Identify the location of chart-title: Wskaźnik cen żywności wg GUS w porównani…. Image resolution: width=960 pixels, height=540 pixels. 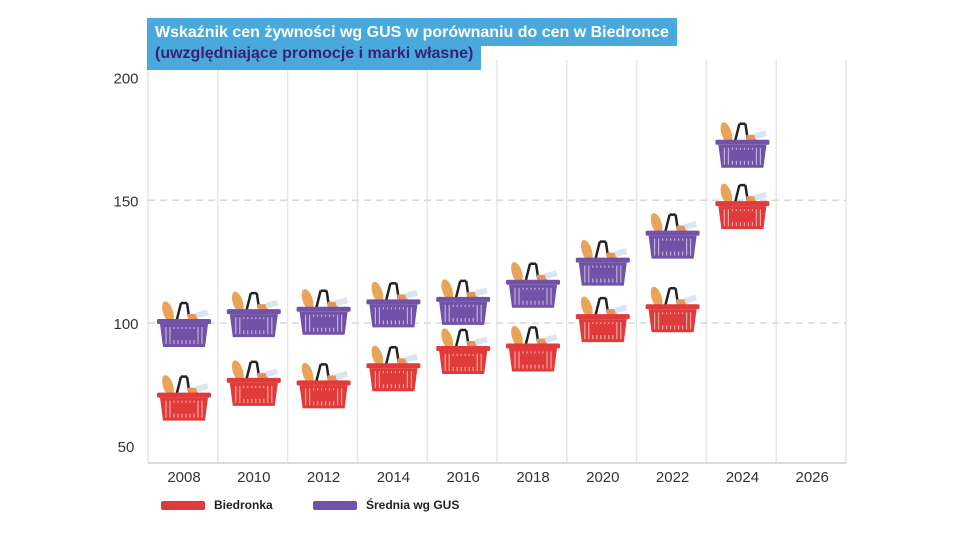
(412, 32).